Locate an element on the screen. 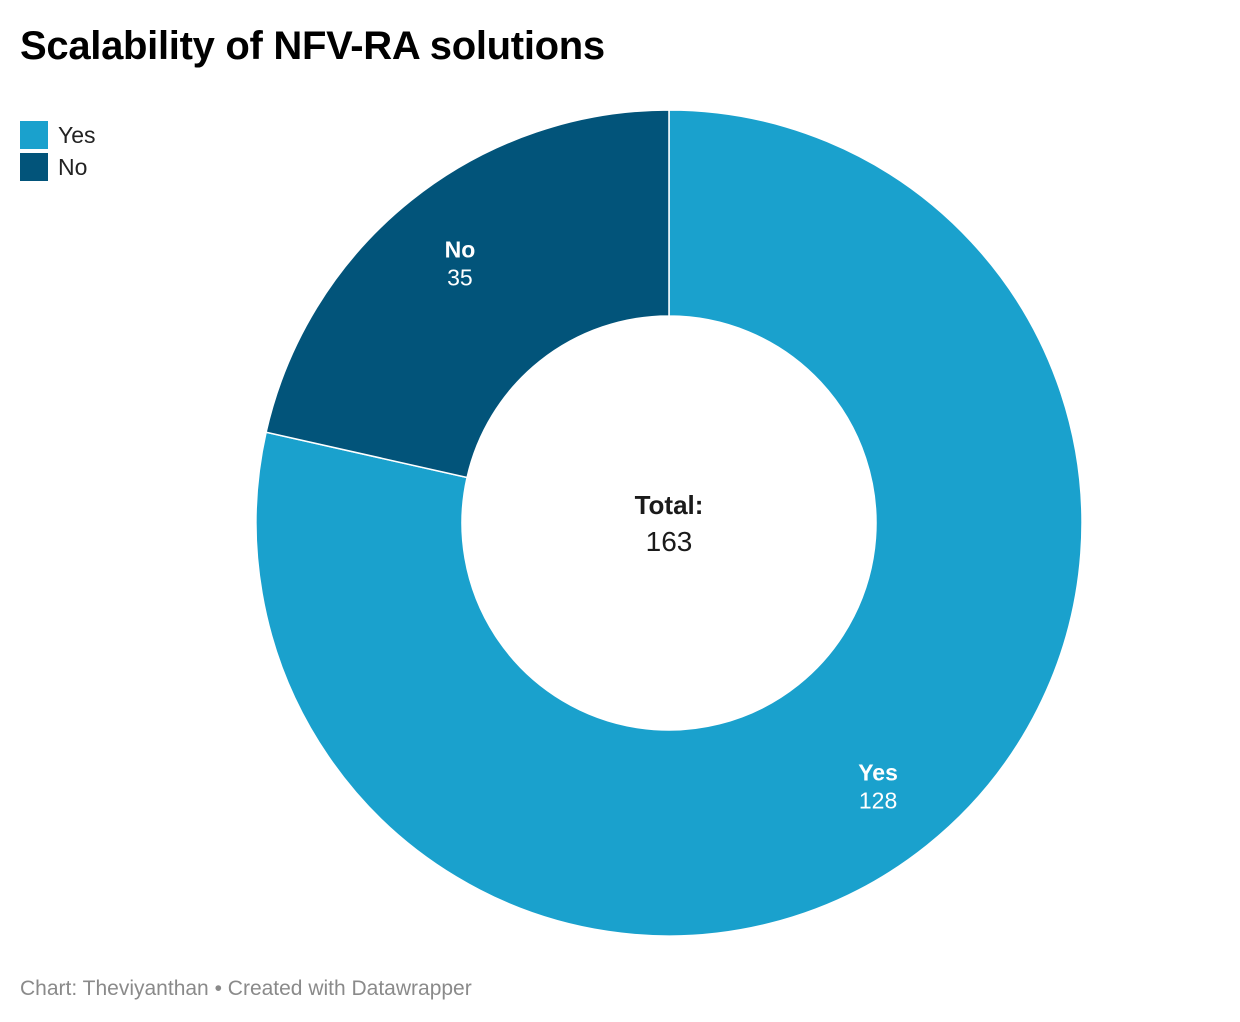  legend-item-yes: Yes is located at coordinates (58, 135).